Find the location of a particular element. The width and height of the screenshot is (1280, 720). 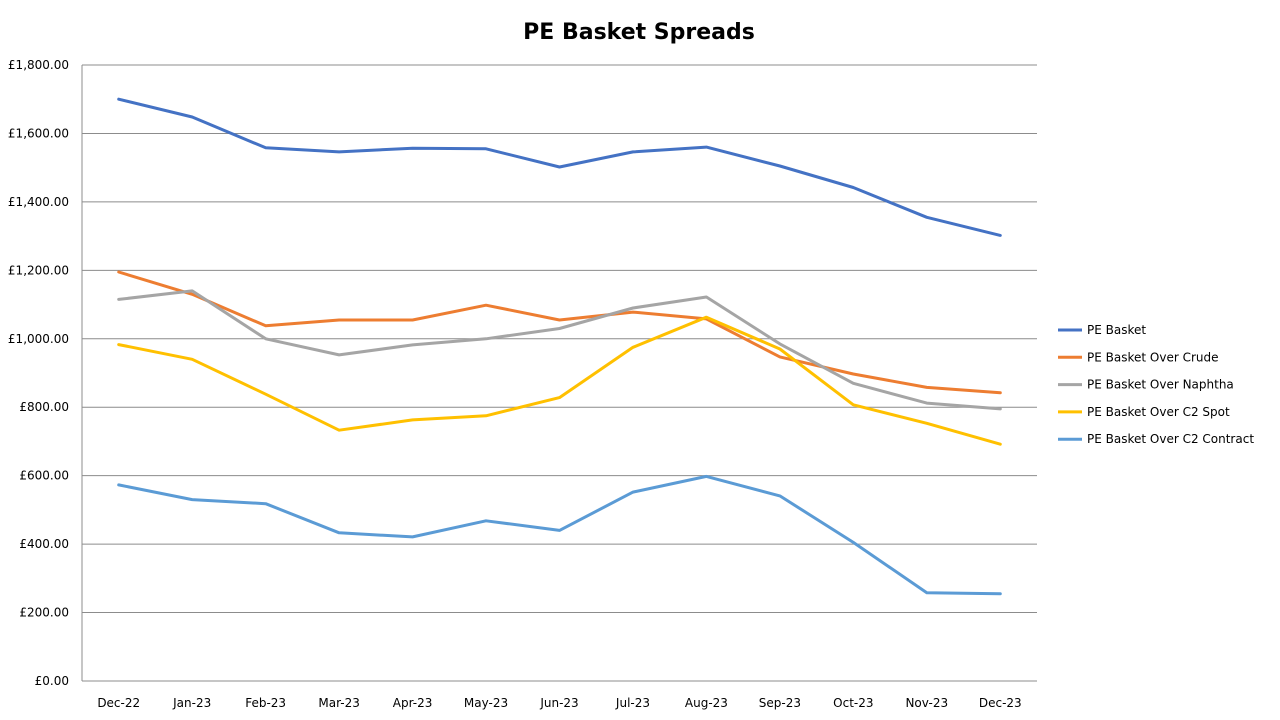

x-tick-label: Jul-23 is located at coordinates (632, 703).